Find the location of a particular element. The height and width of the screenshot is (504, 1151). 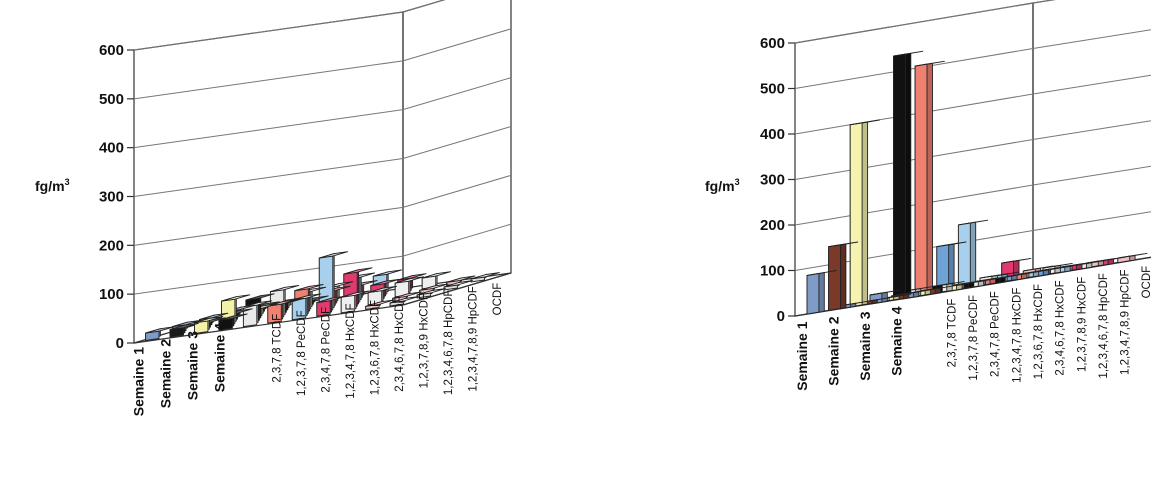

y-tick-label: 600 is located at coordinates (772, 43).